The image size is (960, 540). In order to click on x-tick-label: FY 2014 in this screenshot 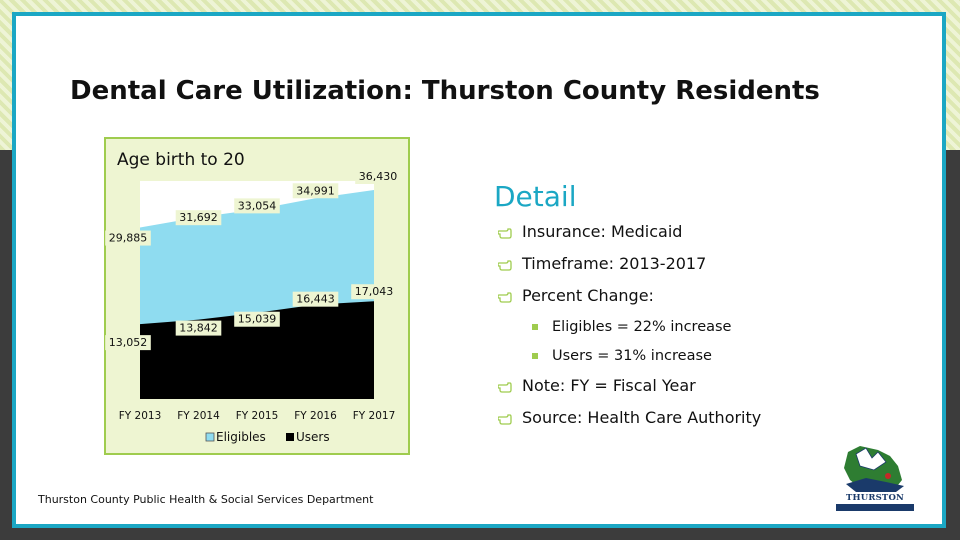, I will do `click(198, 416)`.